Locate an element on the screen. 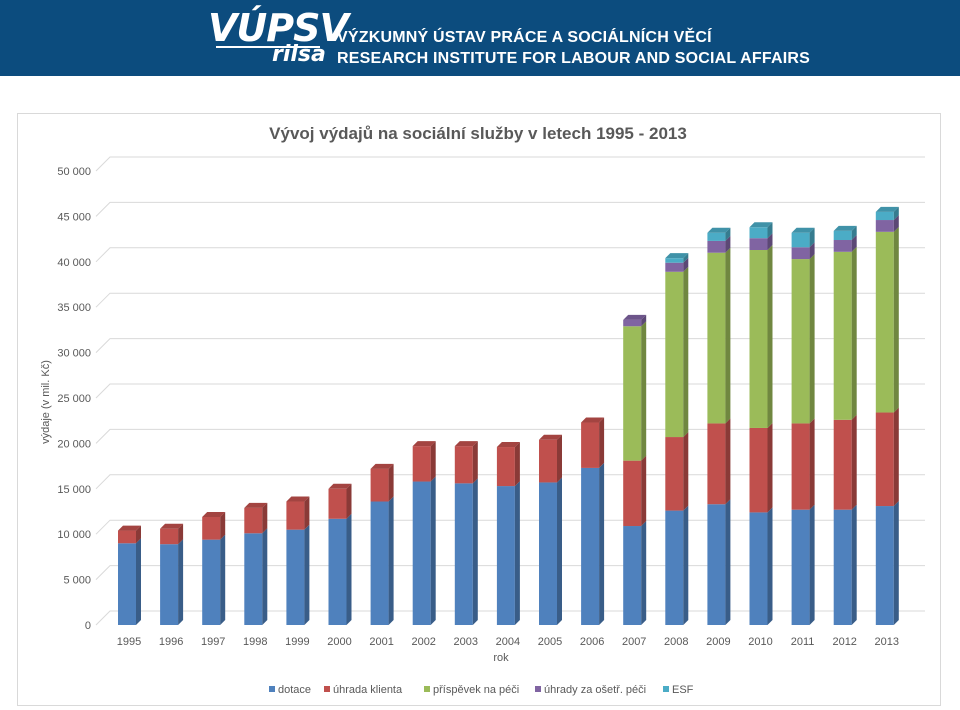 The height and width of the screenshot is (710, 960). bar-stack-2008 is located at coordinates (677, 439).